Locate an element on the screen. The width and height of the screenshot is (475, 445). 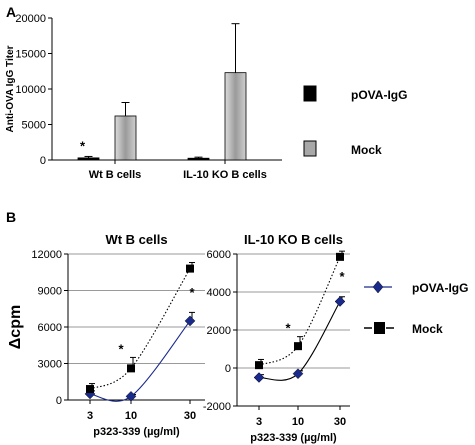
series-line-povaigg is located at coordinates (140, 361).